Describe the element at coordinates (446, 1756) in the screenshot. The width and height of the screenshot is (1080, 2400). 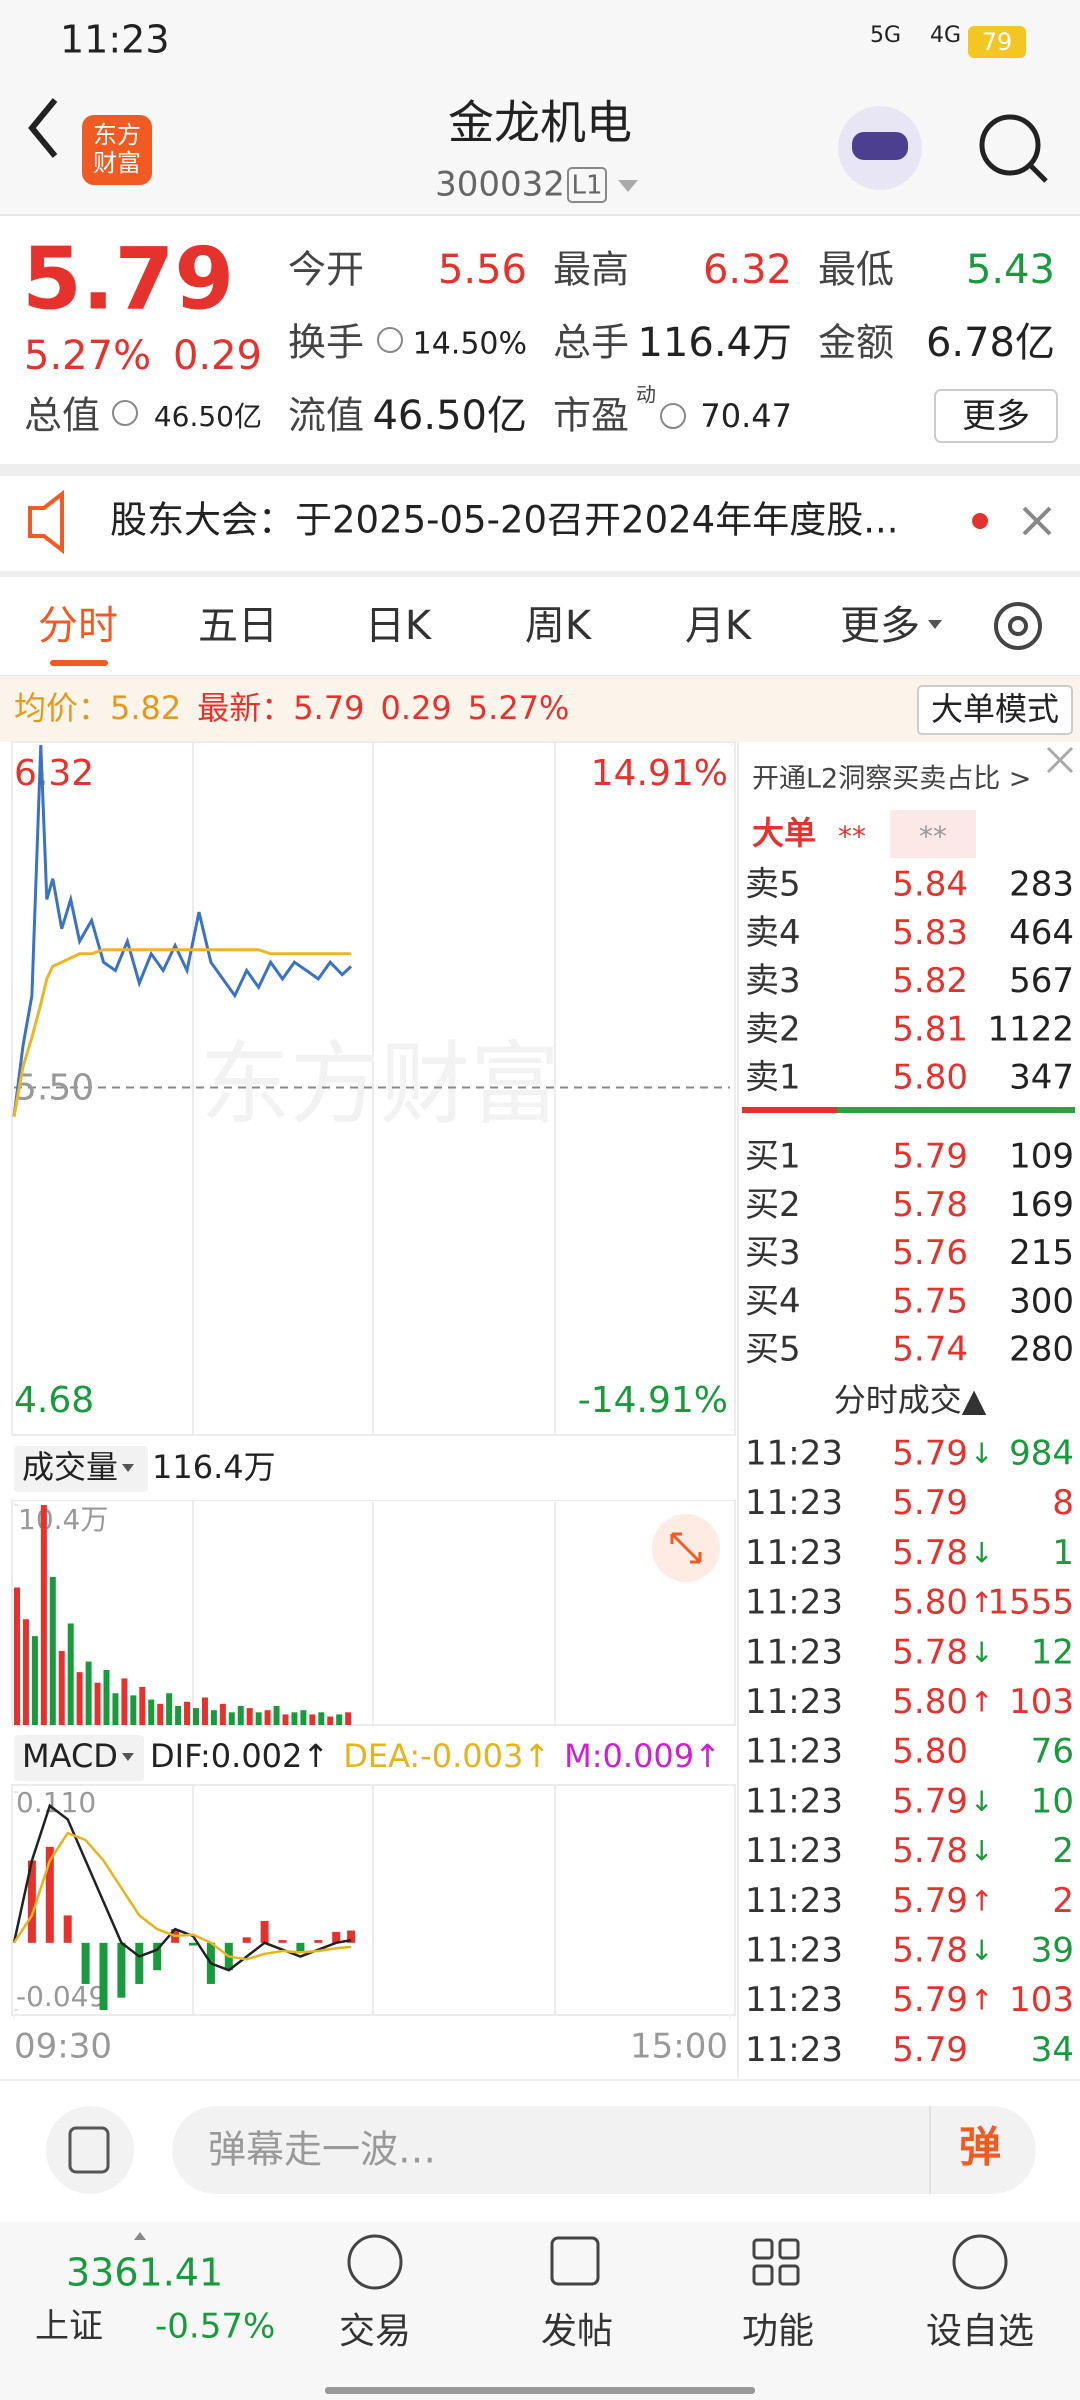
I see `dea-label: DEA:-0.003↑` at that location.